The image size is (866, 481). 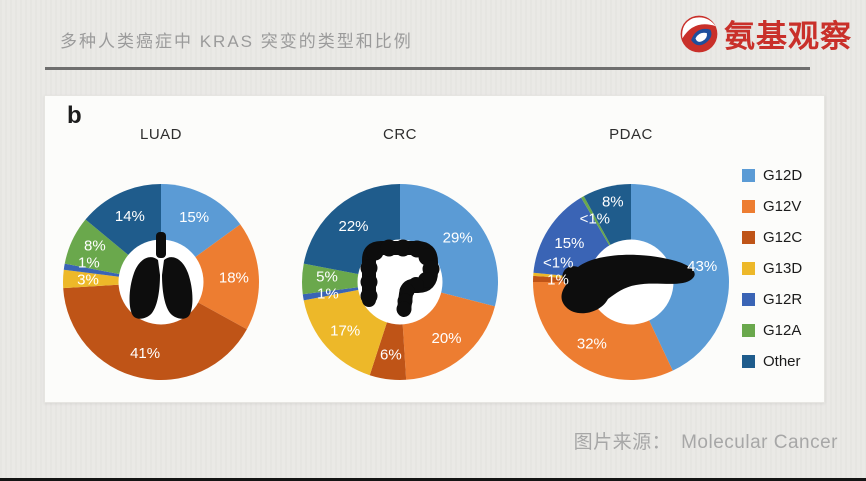 I want to click on donut-slice-G13D, so click(x=111, y=279).